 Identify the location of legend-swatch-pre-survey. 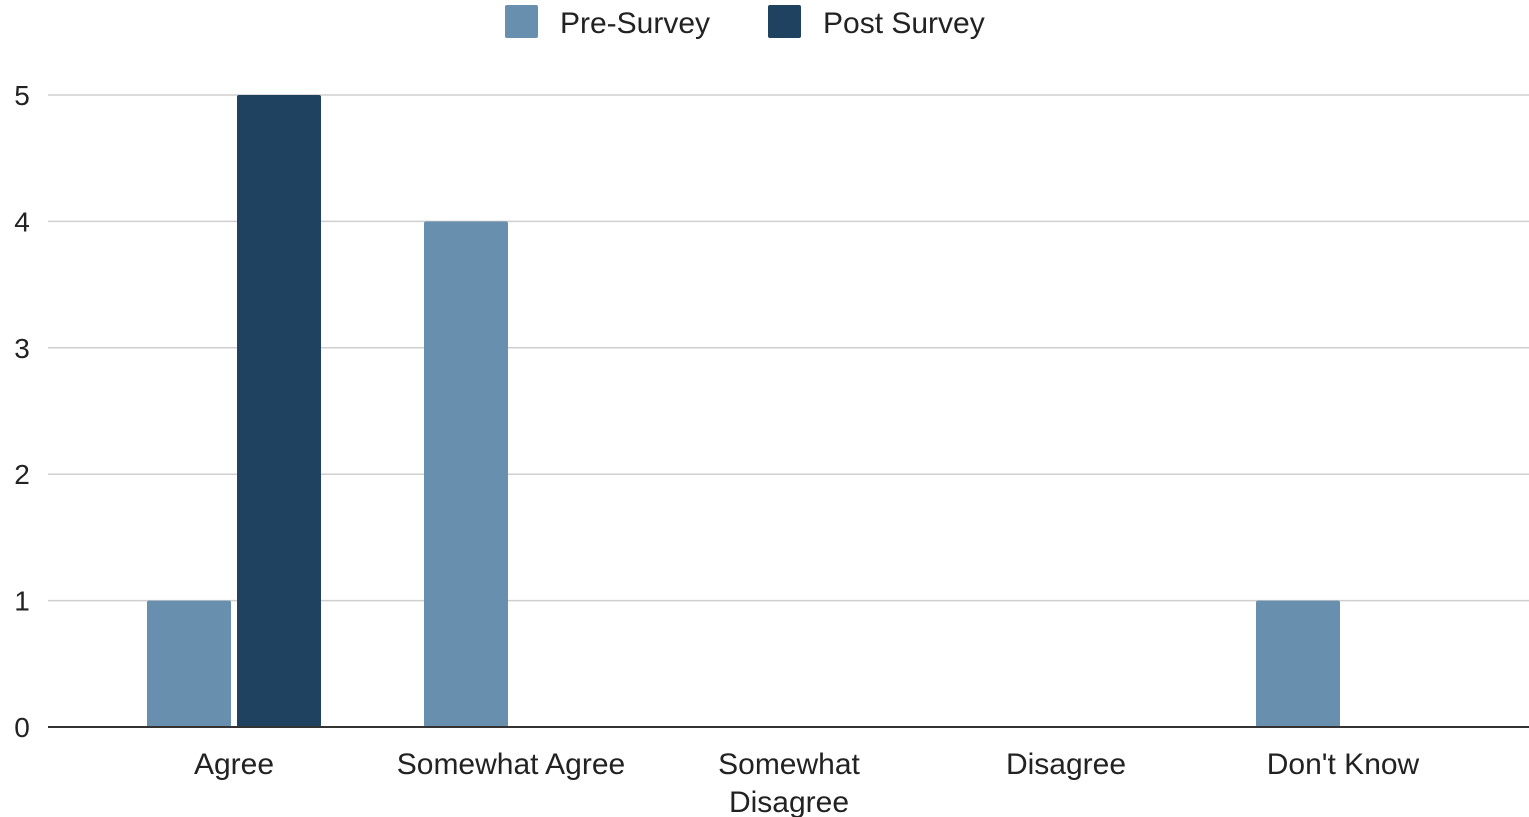
(521, 21).